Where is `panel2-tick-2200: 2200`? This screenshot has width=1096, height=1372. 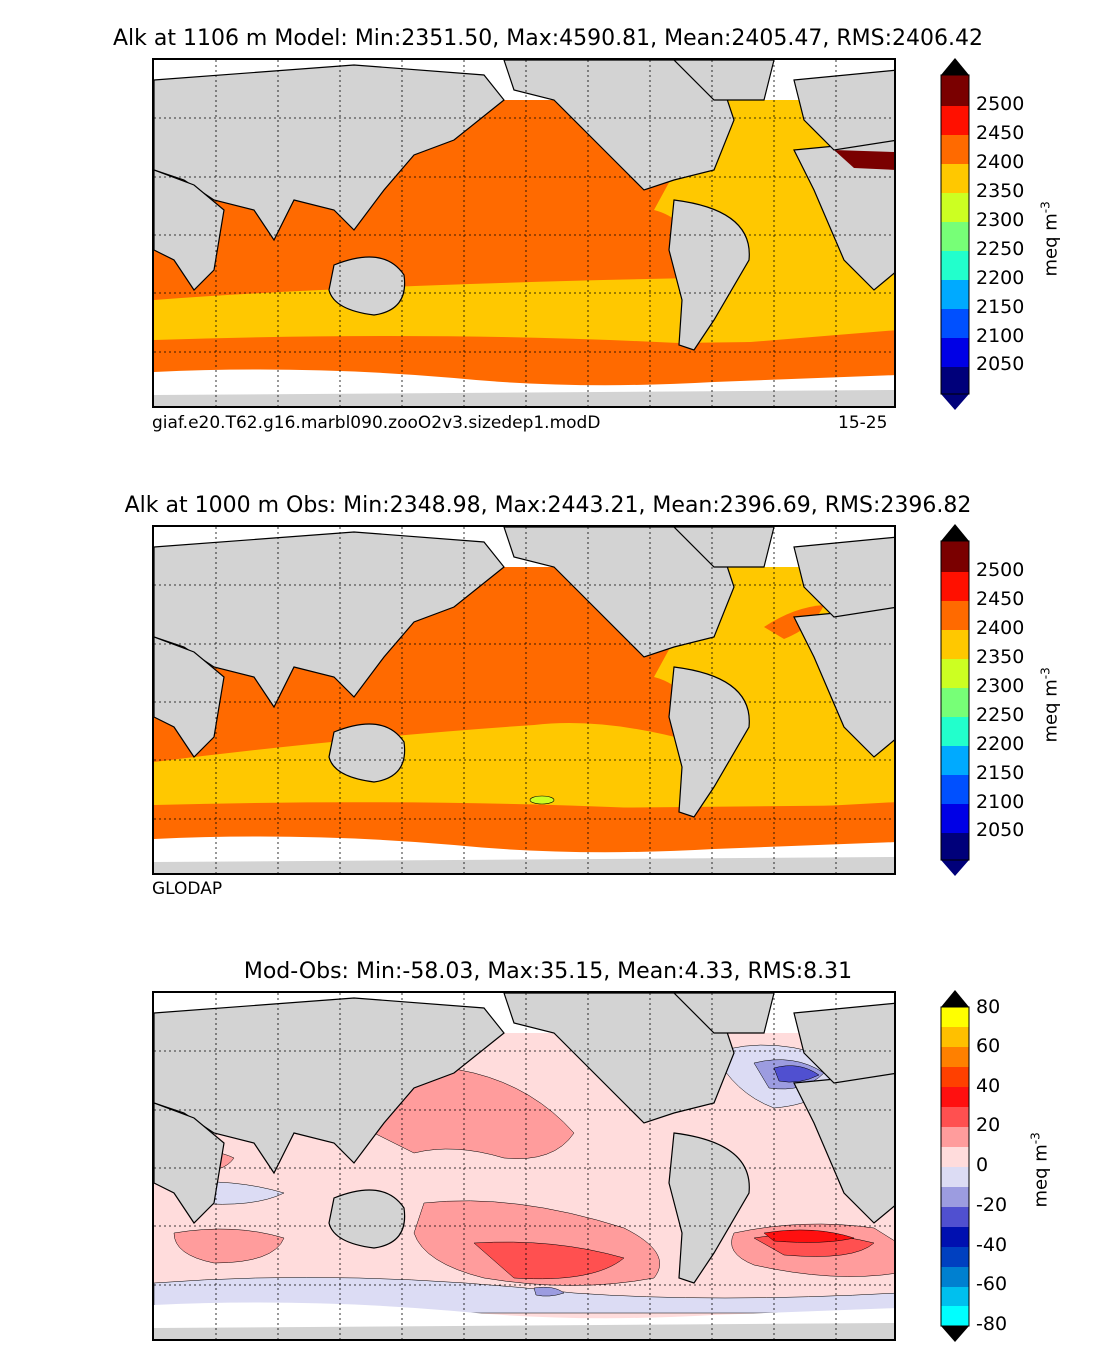
panel2-tick-2200: 2200 is located at coordinates (1000, 744).